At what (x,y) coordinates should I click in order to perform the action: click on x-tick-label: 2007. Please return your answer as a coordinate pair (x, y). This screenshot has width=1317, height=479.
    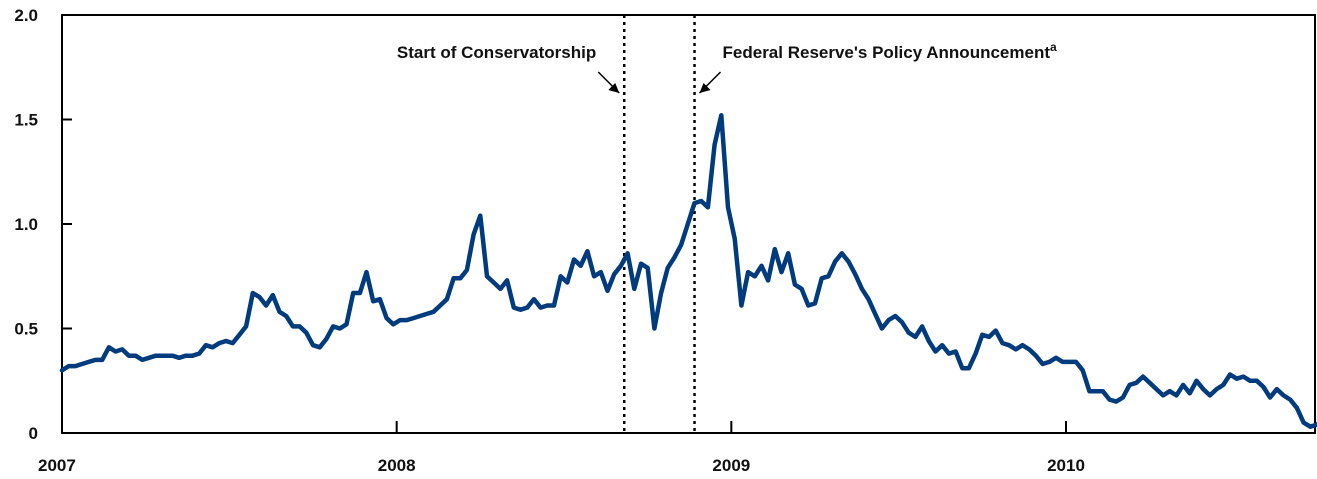
    Looking at the image, I should click on (57, 465).